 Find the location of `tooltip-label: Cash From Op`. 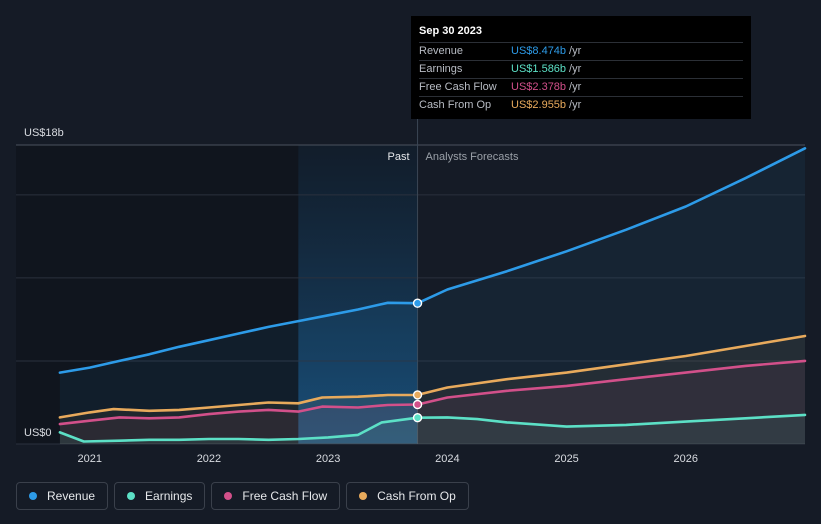

tooltip-label: Cash From Op is located at coordinates (455, 105).